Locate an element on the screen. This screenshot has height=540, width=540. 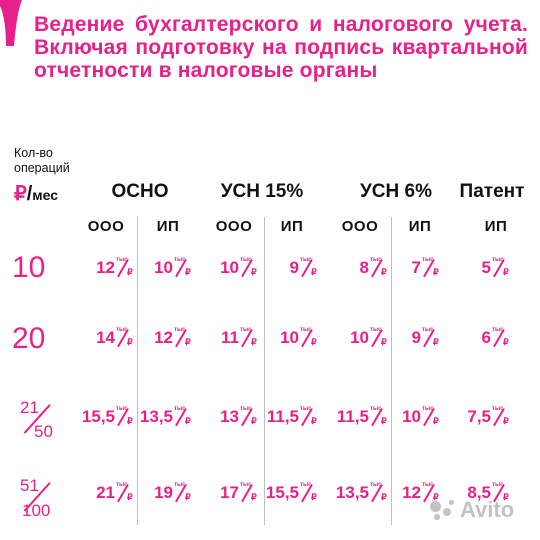
subheader-osno-ip: ИП is located at coordinates (168, 226).